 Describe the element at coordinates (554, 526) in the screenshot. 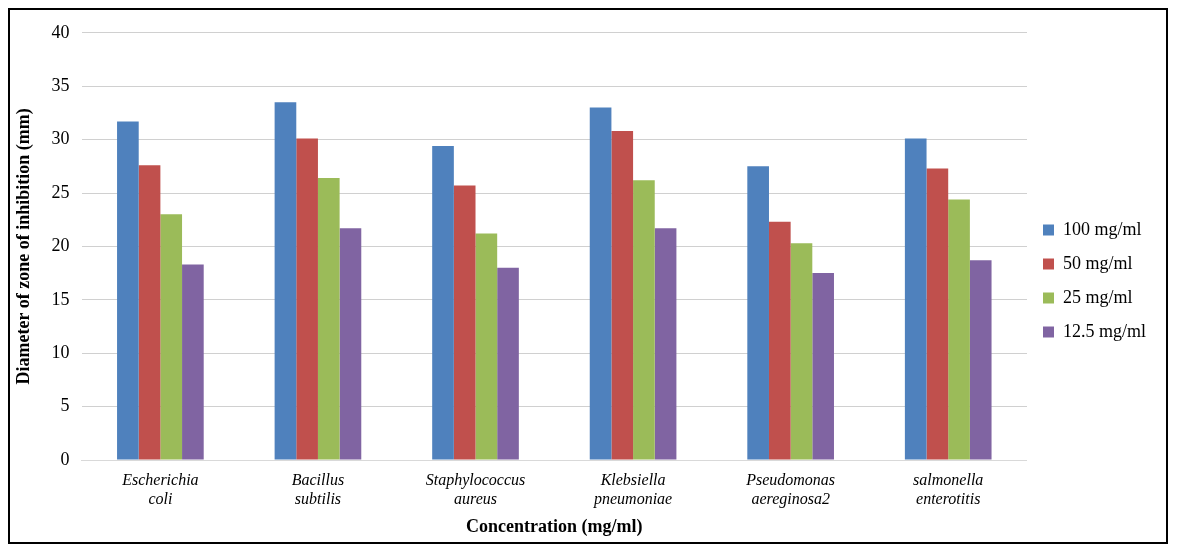

I see `x-axis-title: Concentration (mg/ml)` at that location.